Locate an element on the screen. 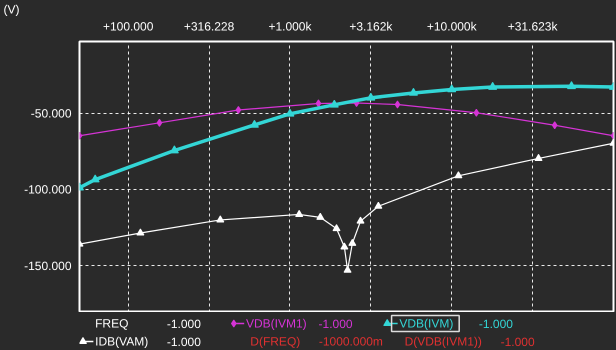 Image resolution: width=616 pixels, height=350 pixels. text: FREQ is located at coordinates (111, 323).